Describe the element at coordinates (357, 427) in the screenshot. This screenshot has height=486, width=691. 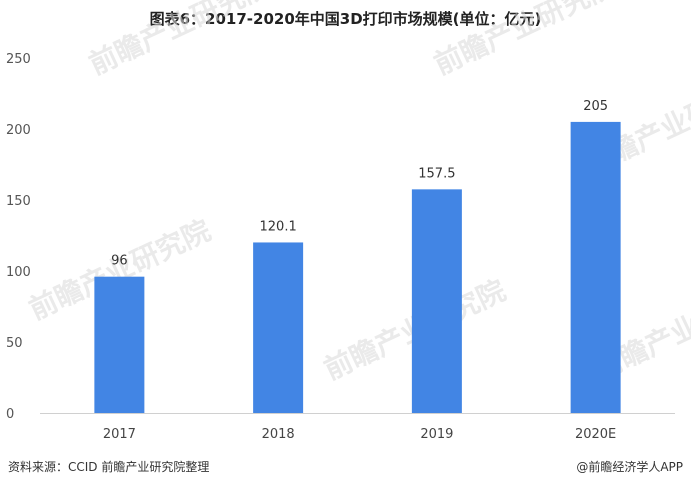
I see `x-axis: 2017 2018 2019 2020E` at that location.